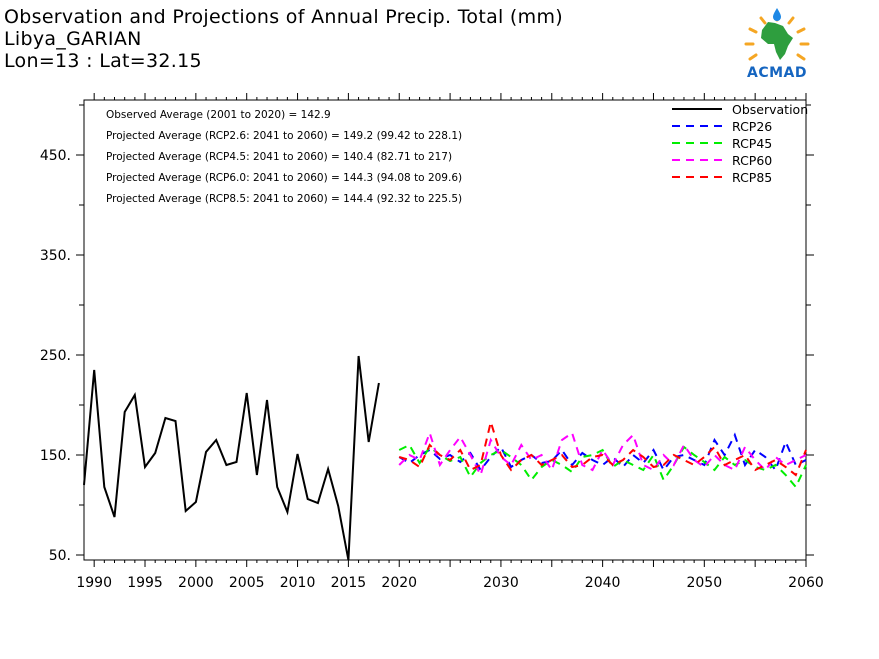 The image size is (879, 659). I want to click on legend-label: RCP26, so click(752, 126).